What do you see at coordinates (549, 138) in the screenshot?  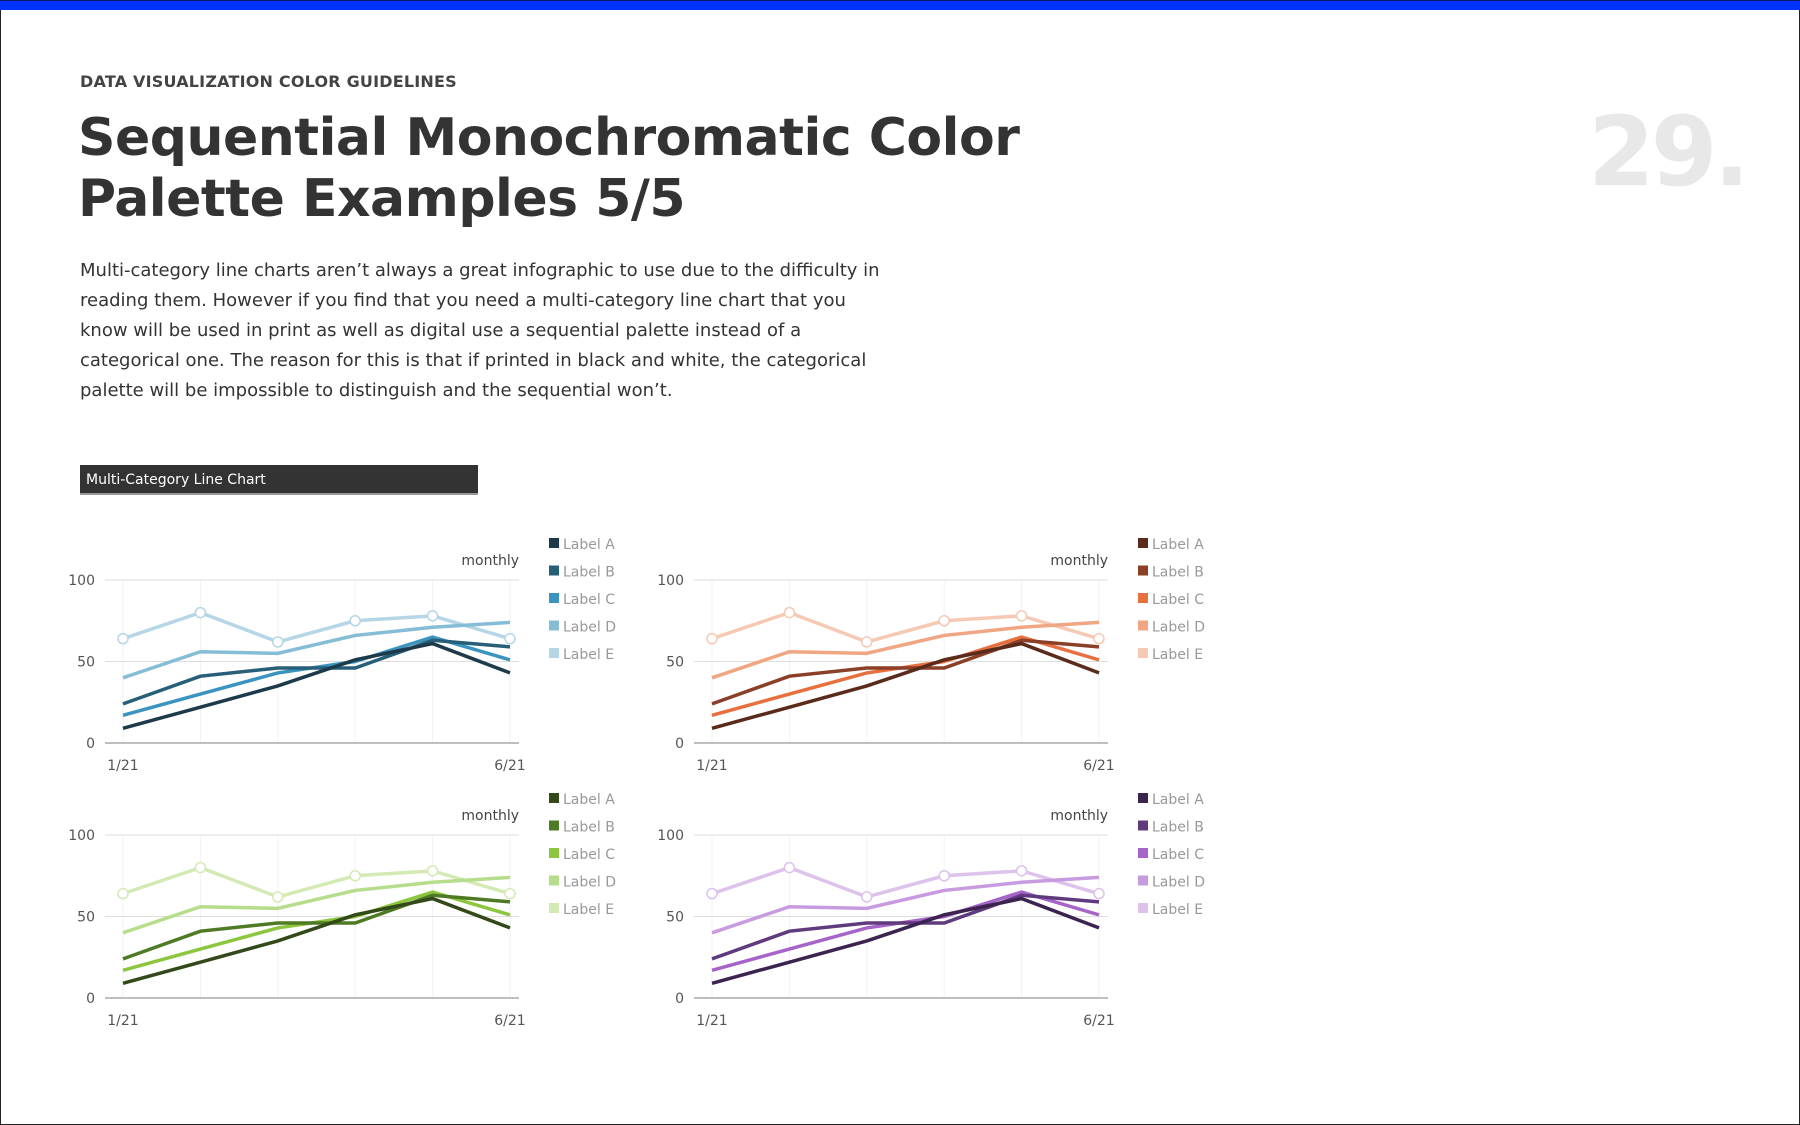 I see `title-line-1: Sequential Monochromatic Color` at bounding box center [549, 138].